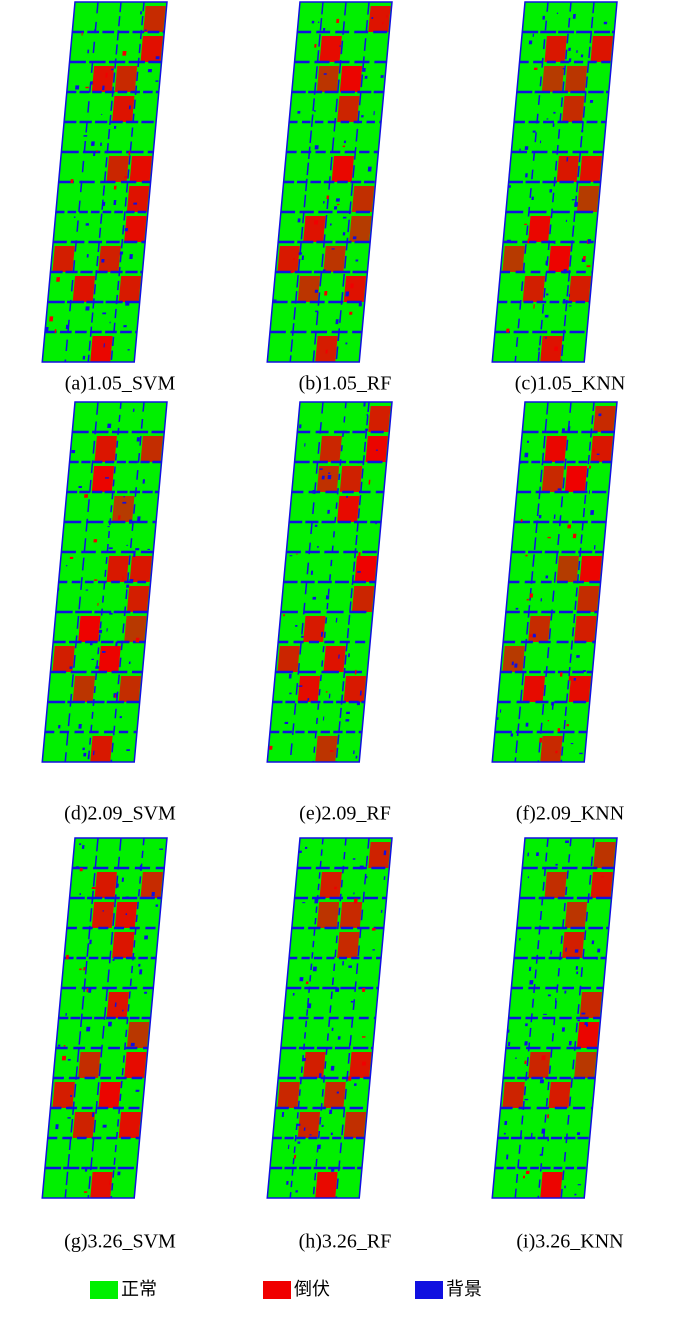 The height and width of the screenshot is (1319, 700). What do you see at coordinates (312, 1289) in the screenshot?
I see `legend-label: 倒伏` at bounding box center [312, 1289].